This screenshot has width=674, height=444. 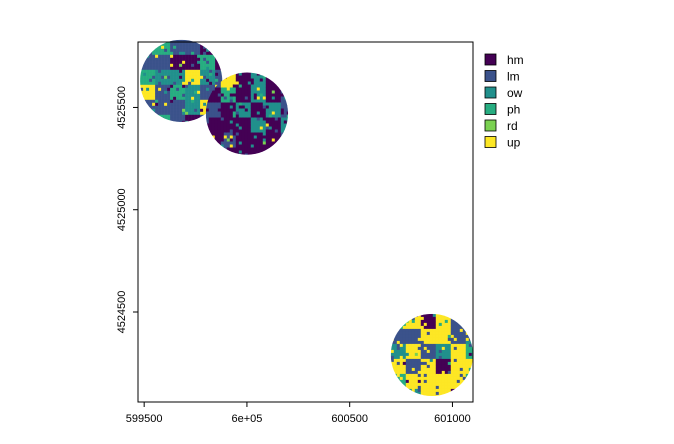 I want to click on x-axis: 599500 6e+05 600500 601000, so click(x=298, y=413).